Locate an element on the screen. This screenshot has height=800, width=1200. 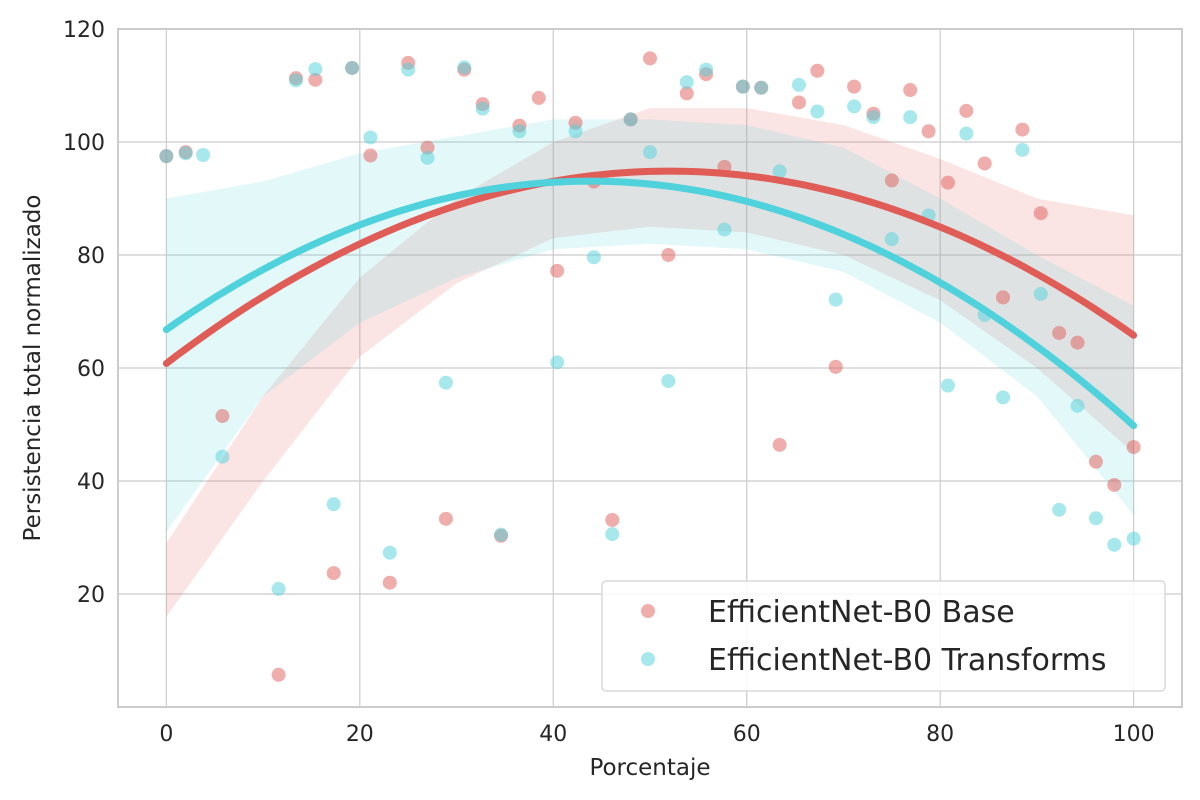
x-axis-label: Porcentaje is located at coordinates (649, 768).